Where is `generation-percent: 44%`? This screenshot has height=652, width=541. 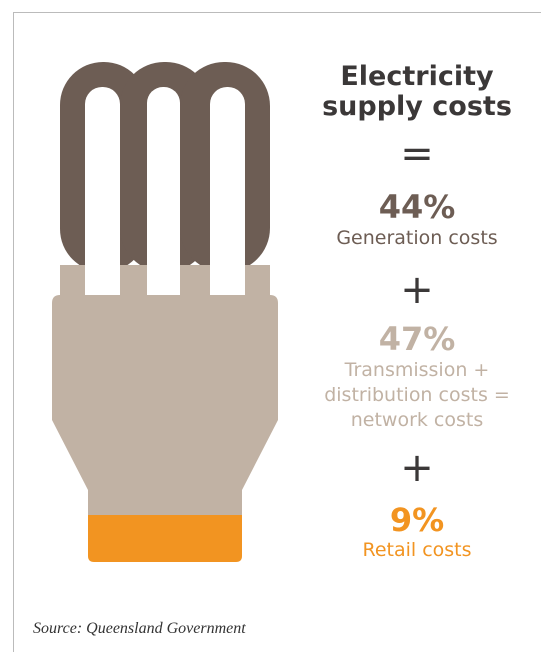
generation-percent: 44% is located at coordinates (417, 207).